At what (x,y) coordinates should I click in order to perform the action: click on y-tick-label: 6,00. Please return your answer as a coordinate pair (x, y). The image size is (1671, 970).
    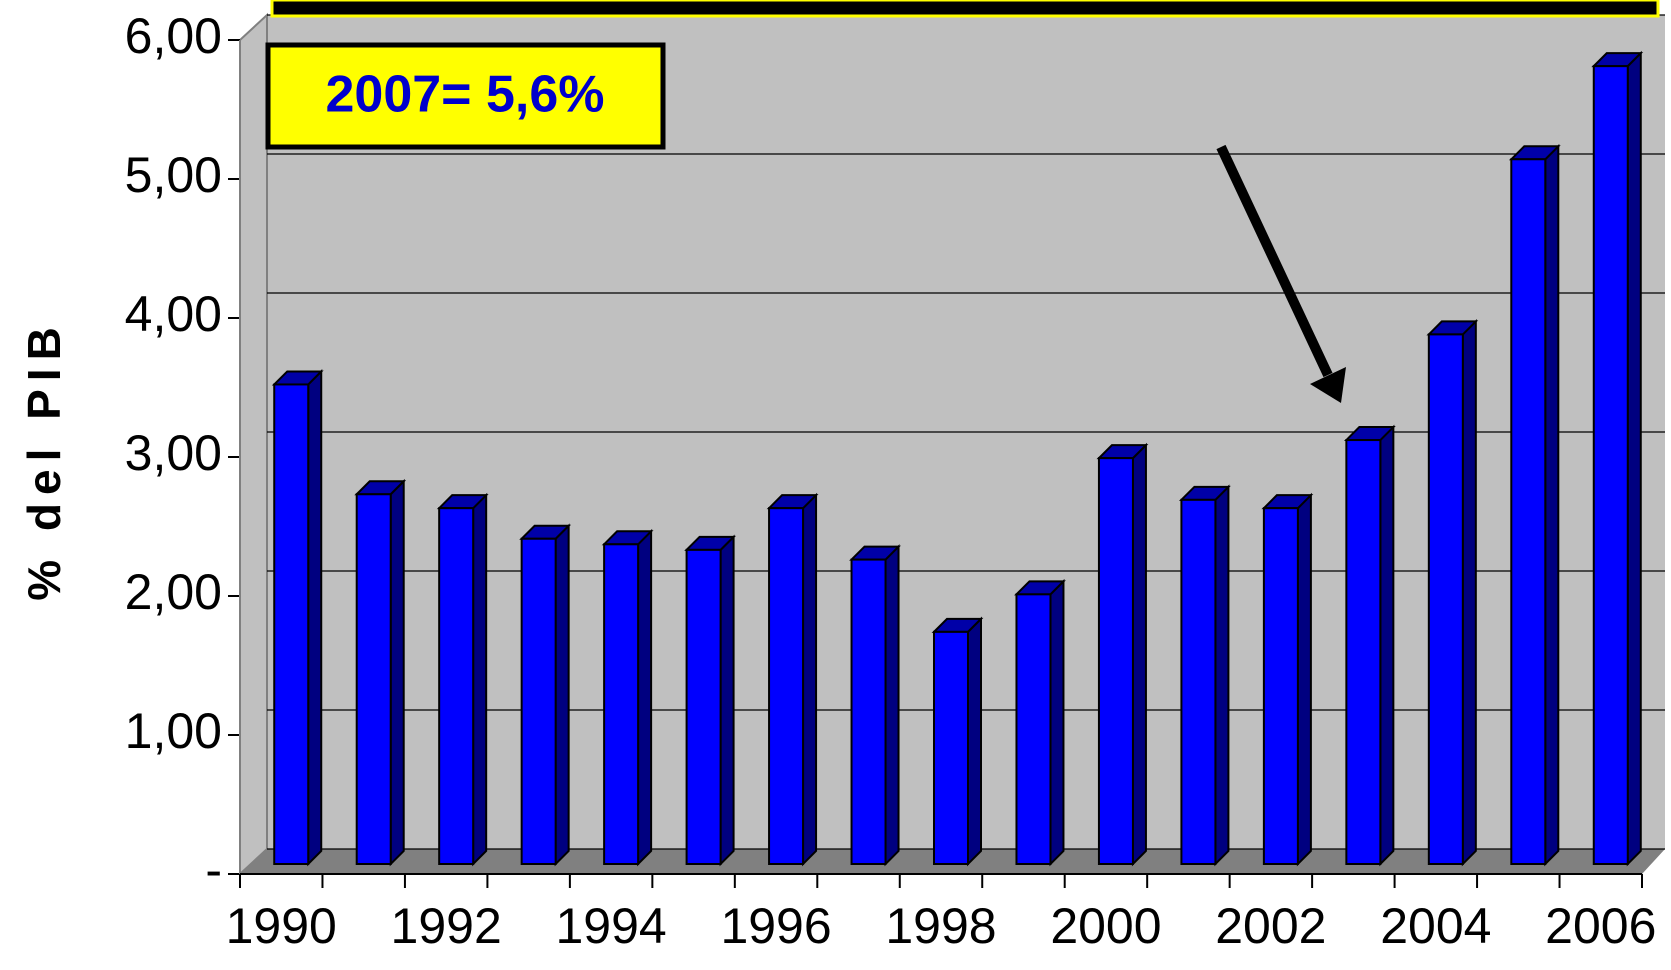
    Looking at the image, I should click on (173, 36).